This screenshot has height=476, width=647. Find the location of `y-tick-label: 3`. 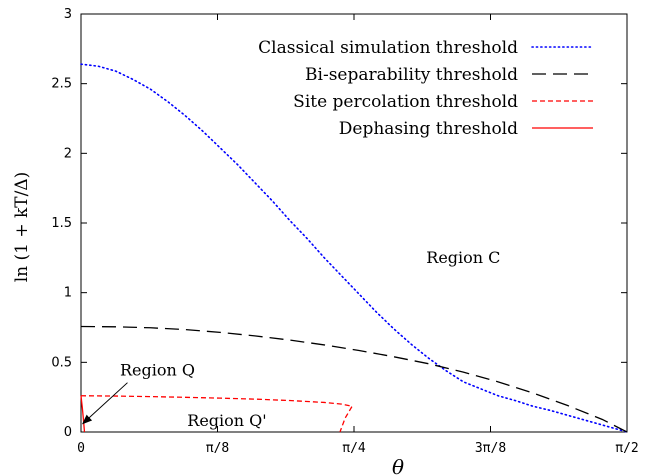

y-tick-label: 3 is located at coordinates (68, 14).